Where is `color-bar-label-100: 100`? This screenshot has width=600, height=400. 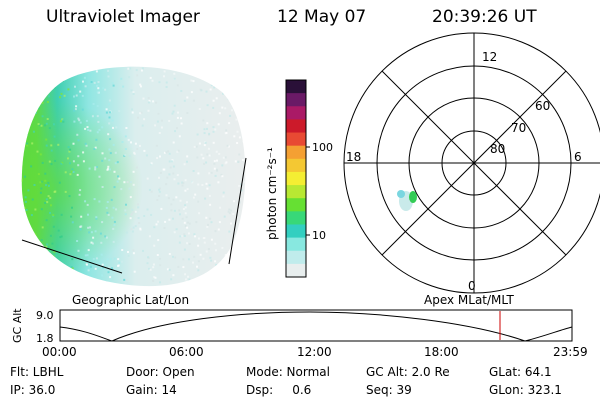
color-bar-label-100: 100 is located at coordinates (322, 147).